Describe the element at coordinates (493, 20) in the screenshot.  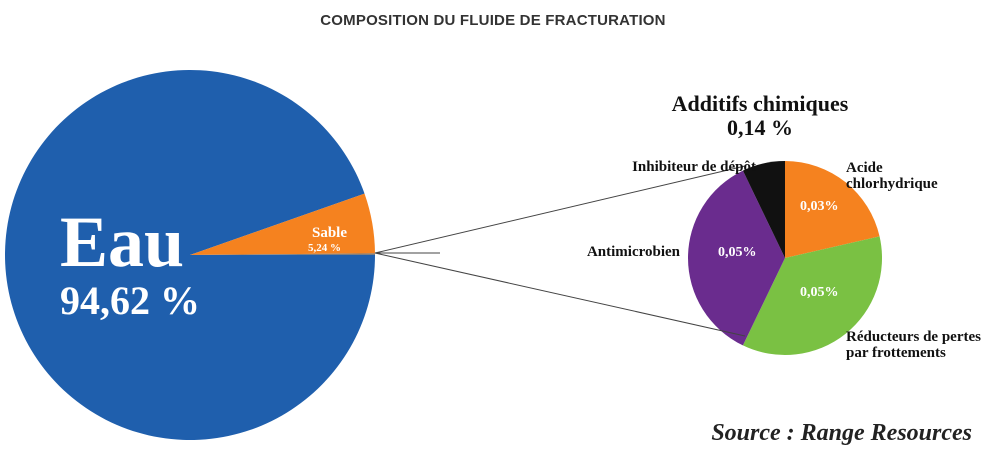
I see `chart-title: COMPOSITION DU FLUIDE DE FRACTURATION` at that location.